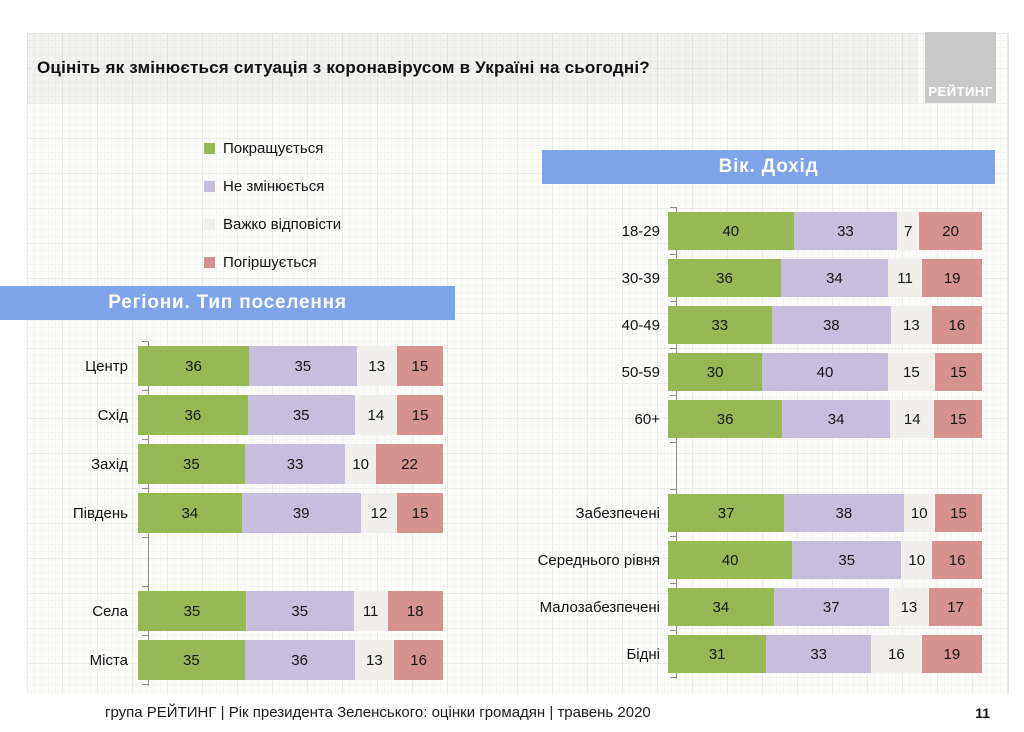 The height and width of the screenshot is (732, 1024). What do you see at coordinates (282, 224) in the screenshot?
I see `legend-label: Важко відповісти` at bounding box center [282, 224].